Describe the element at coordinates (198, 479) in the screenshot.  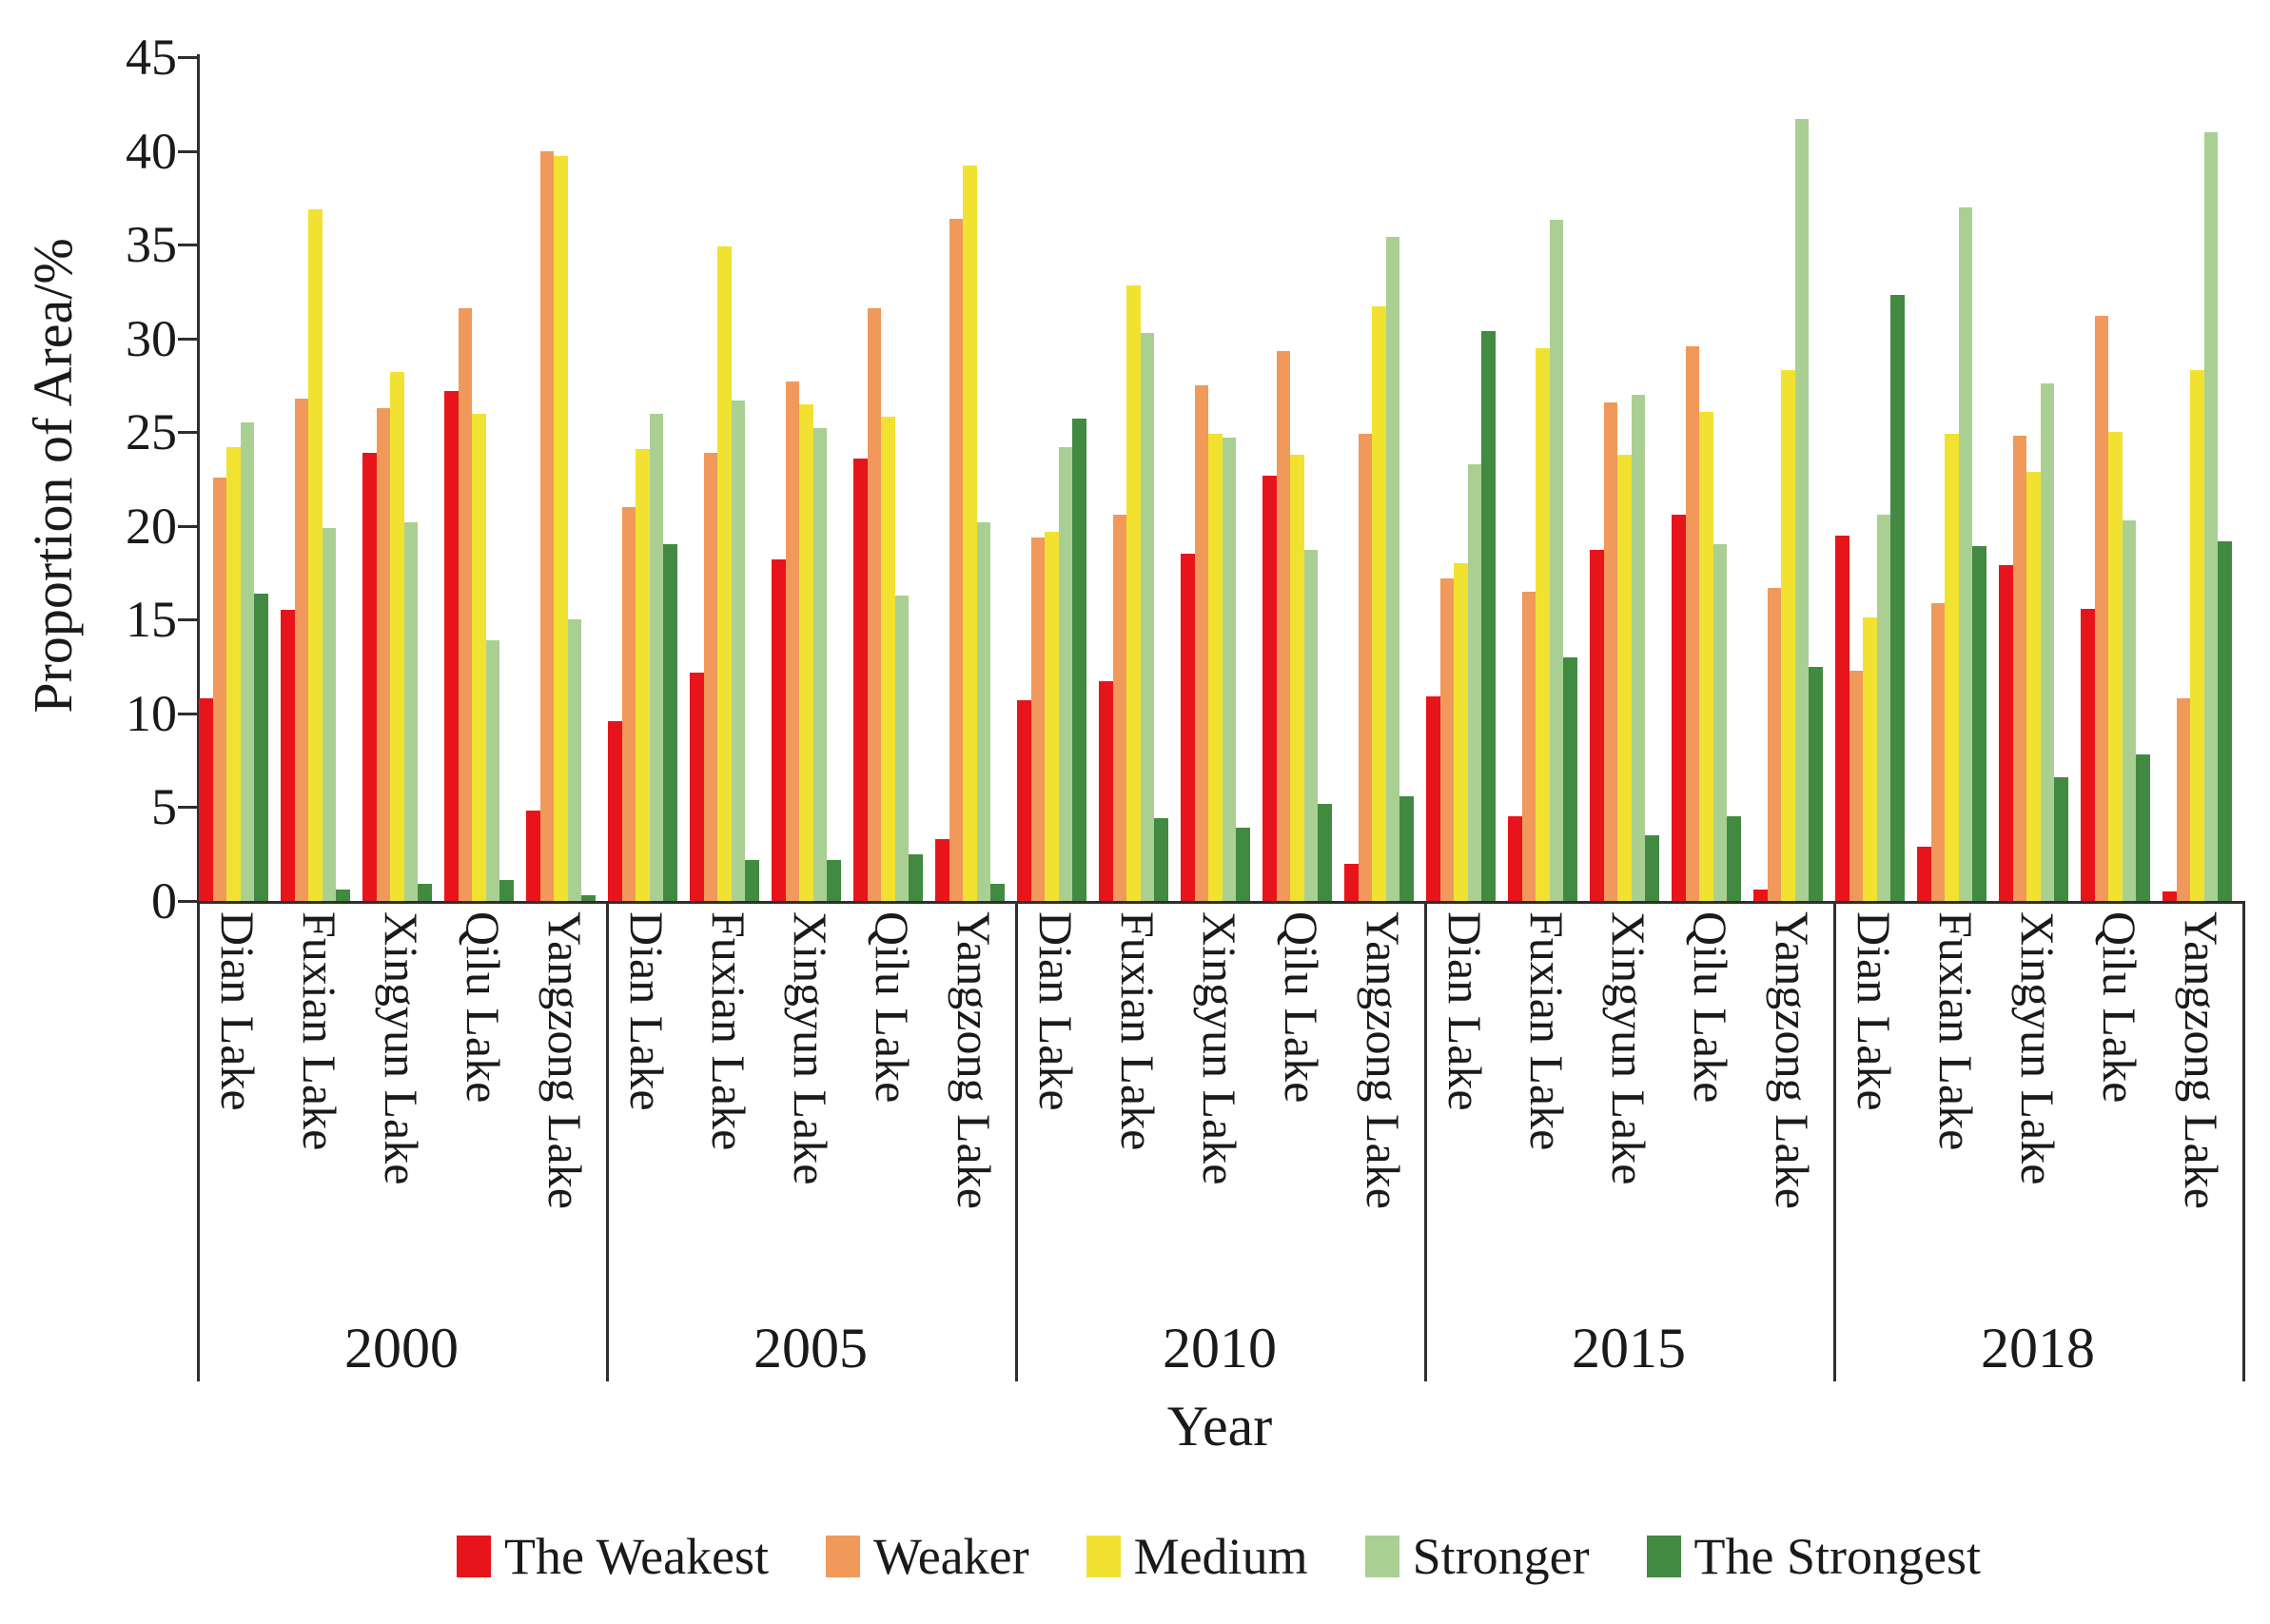
I see `y-axis-line` at that location.